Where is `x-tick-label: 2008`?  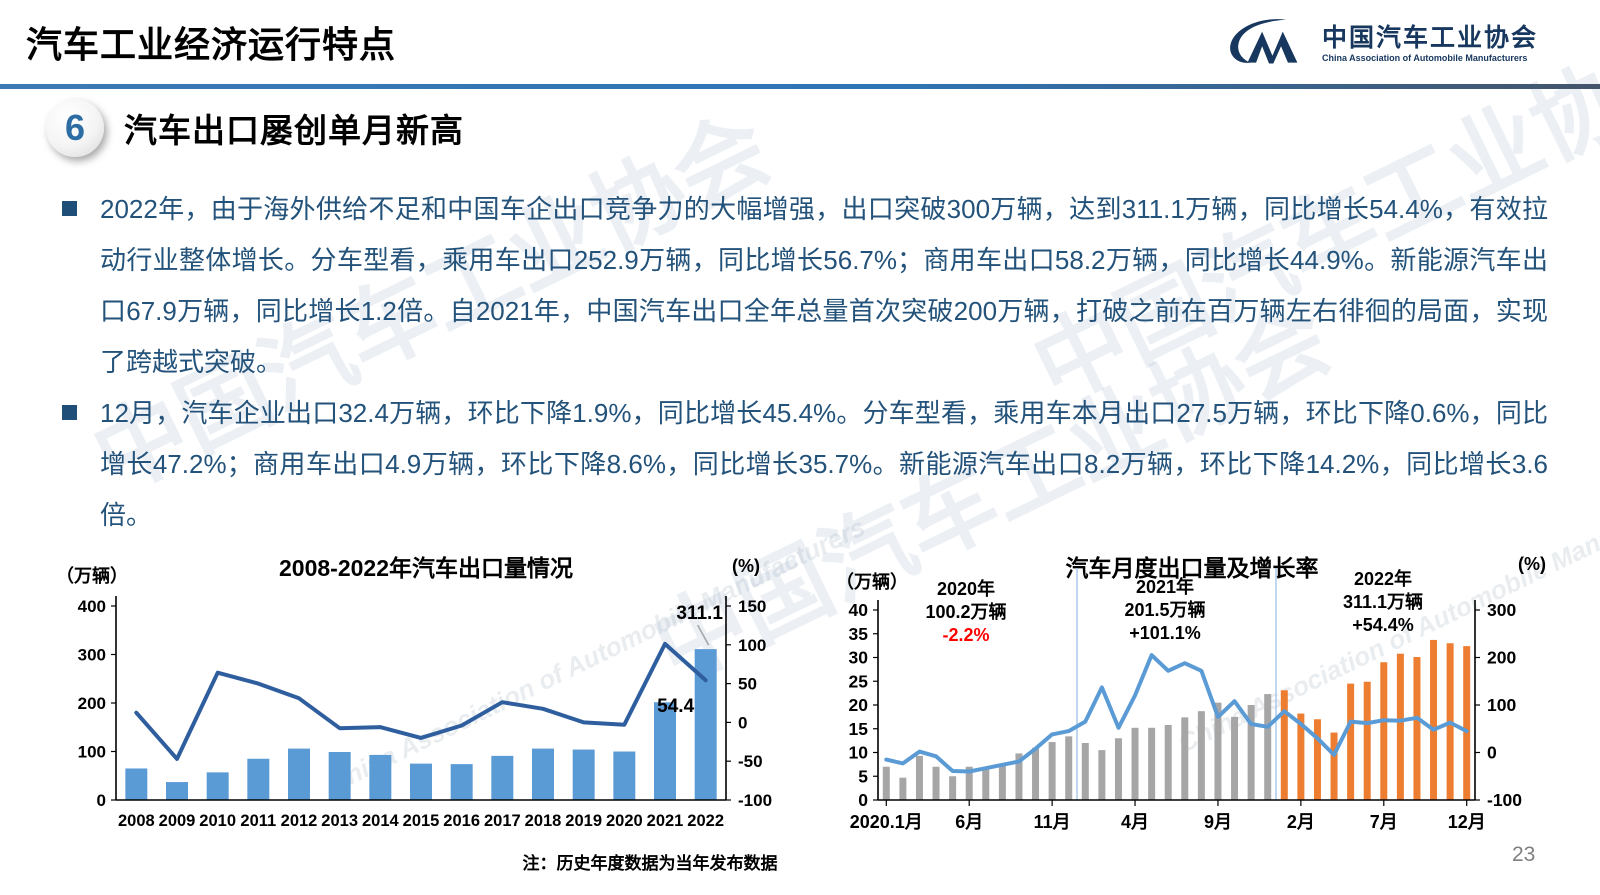
x-tick-label: 2008 is located at coordinates (136, 821).